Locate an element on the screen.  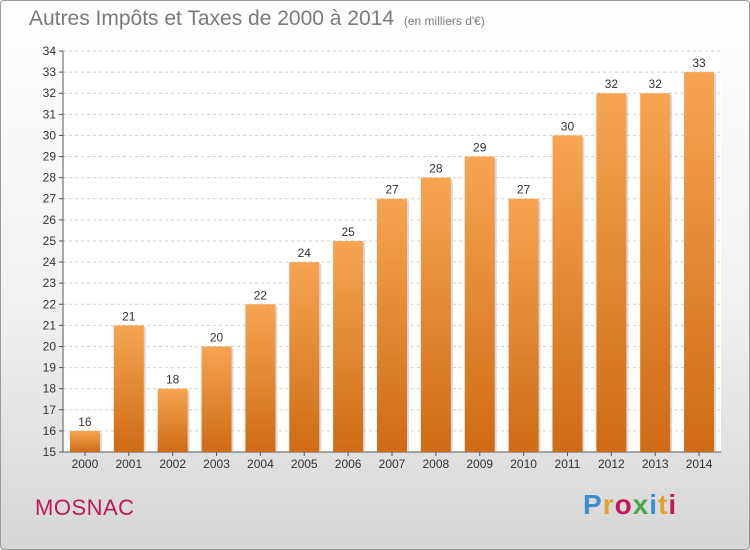
bar-value-label: 30 is located at coordinates (568, 126).